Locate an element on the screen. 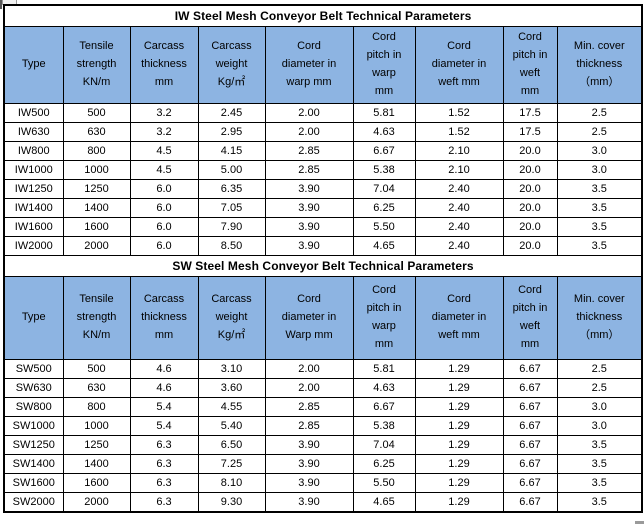 The image size is (644, 524). table-cell: 4.65 is located at coordinates (384, 246).